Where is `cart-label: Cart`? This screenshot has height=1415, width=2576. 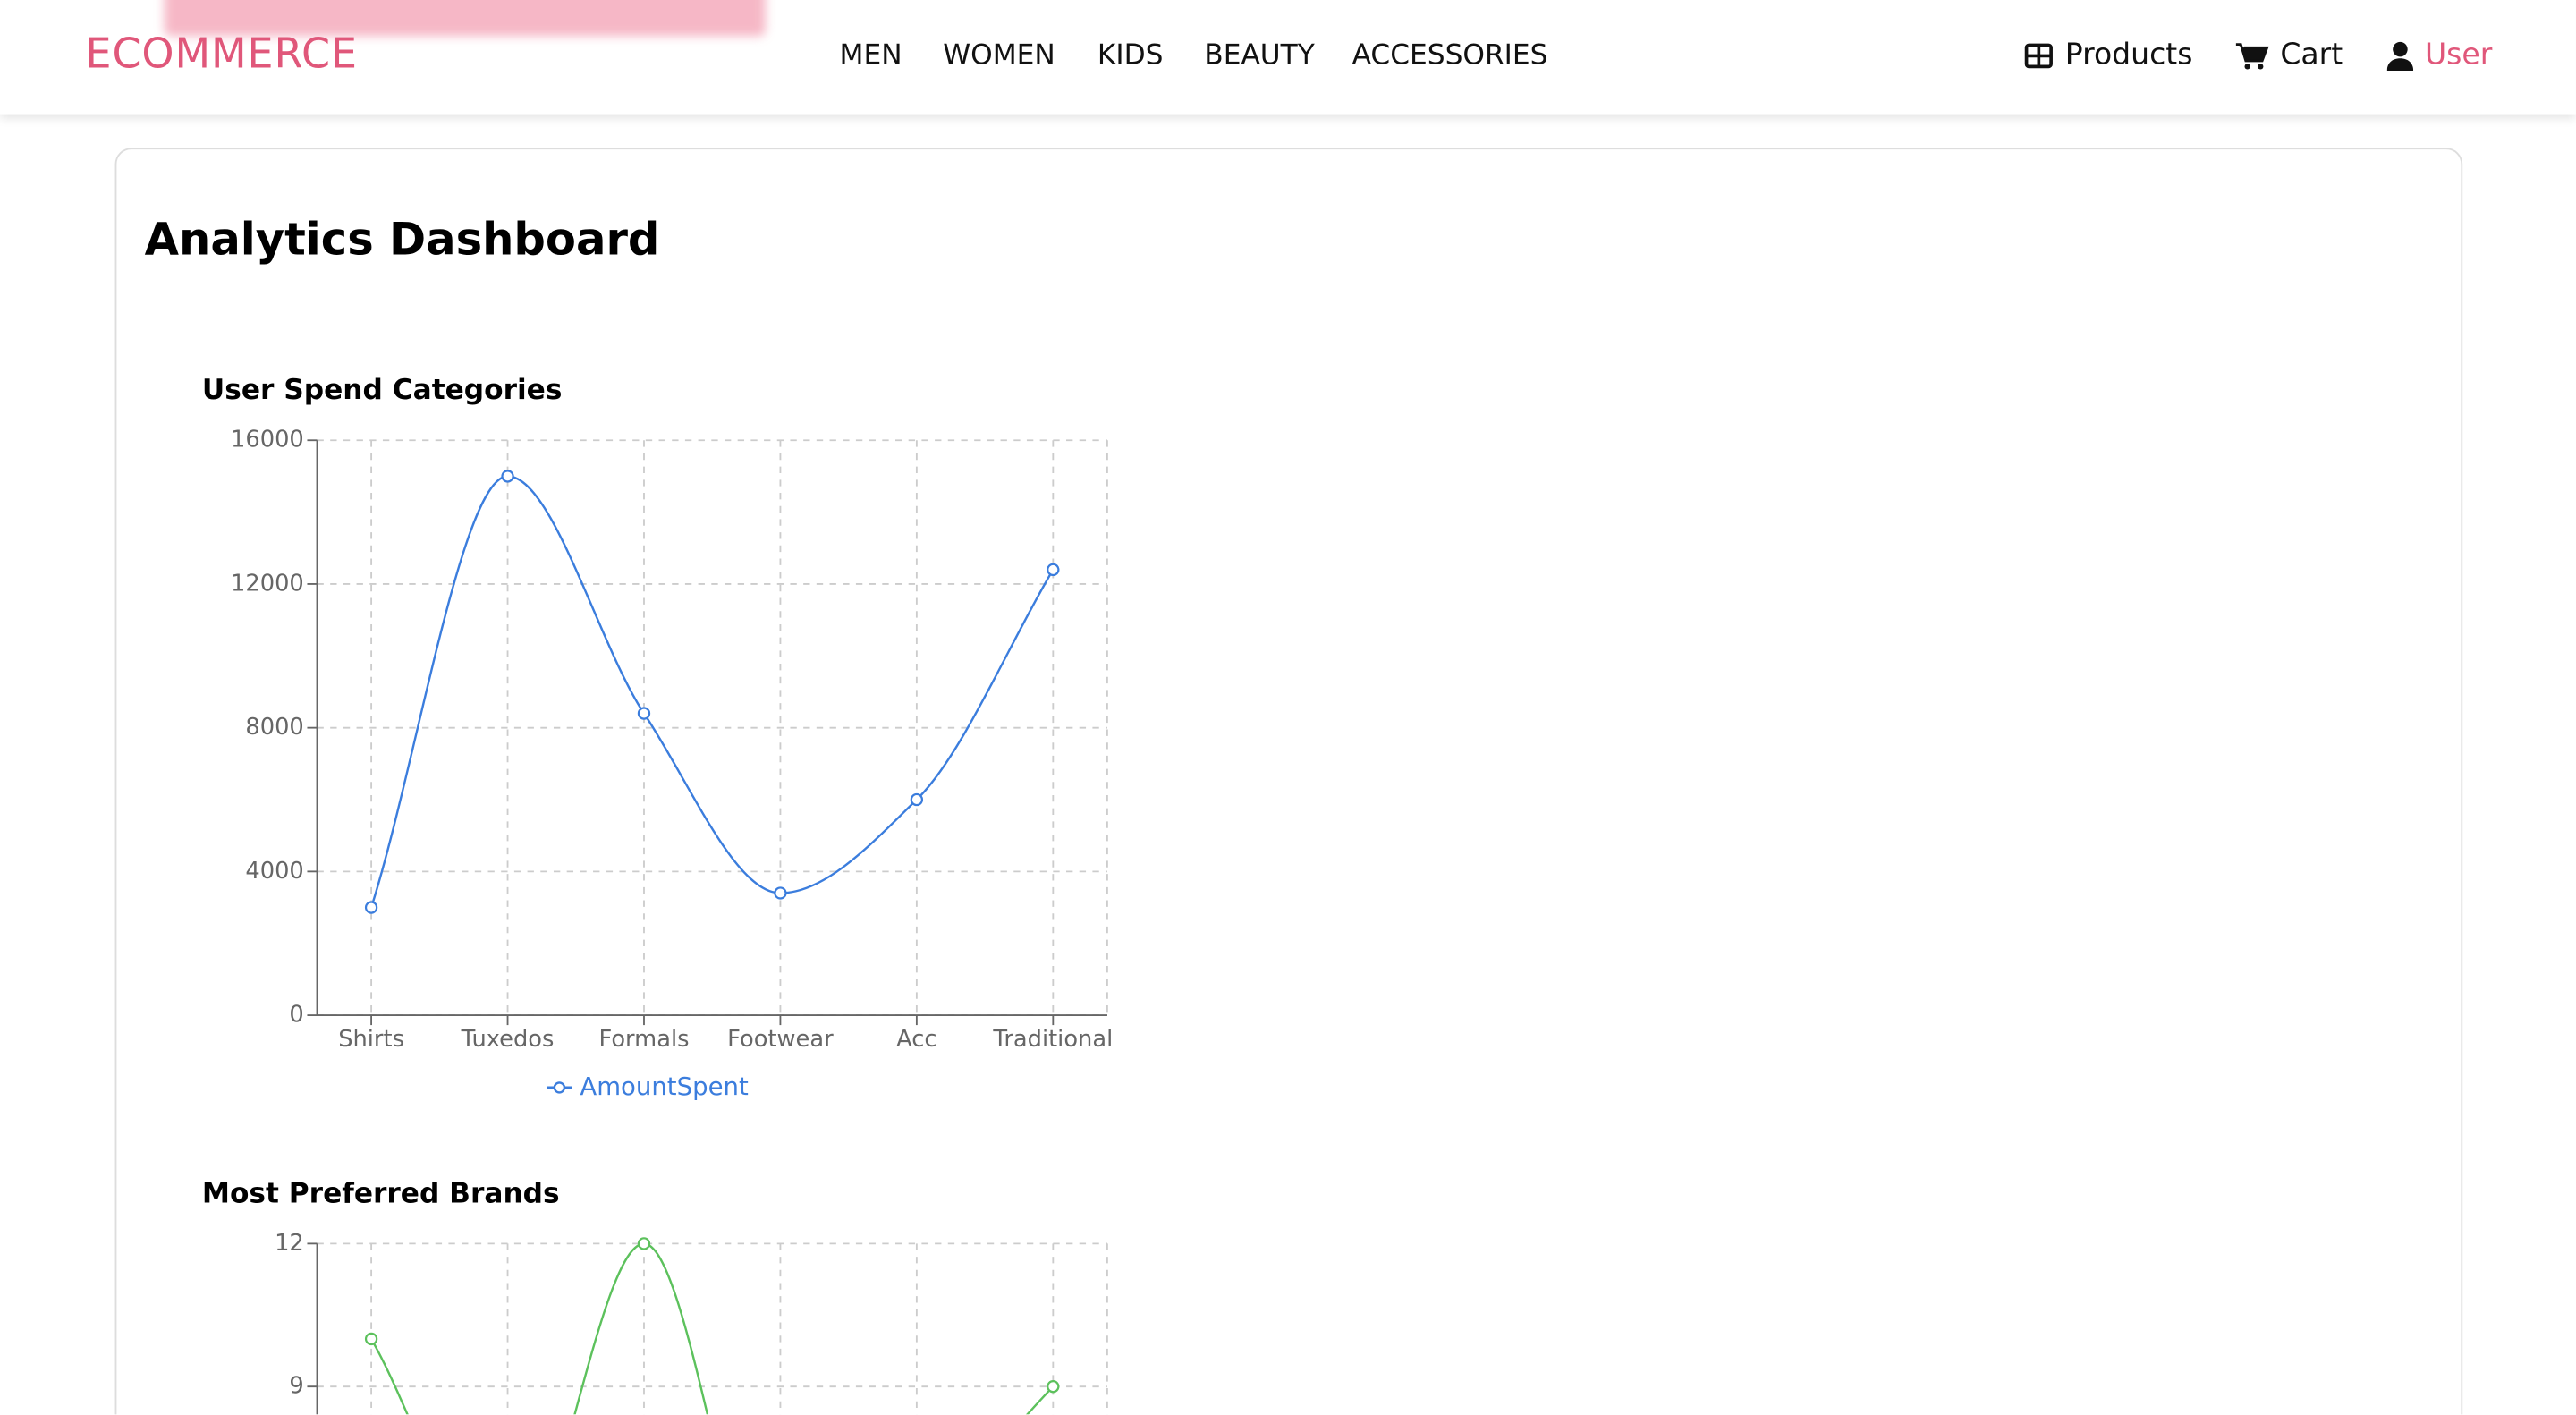
cart-label: Cart is located at coordinates (2311, 55).